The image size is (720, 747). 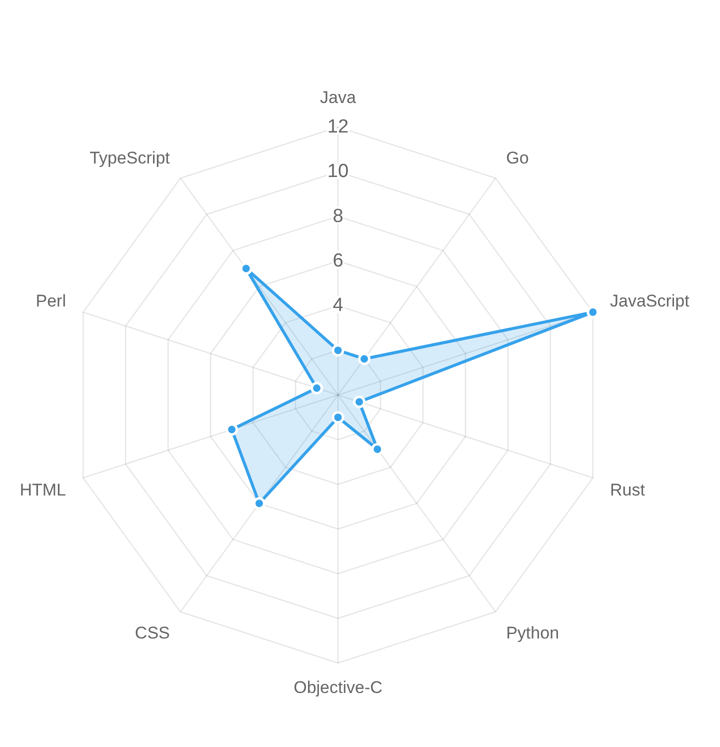 What do you see at coordinates (338, 305) in the screenshot?
I see `y-tick-label: 4` at bounding box center [338, 305].